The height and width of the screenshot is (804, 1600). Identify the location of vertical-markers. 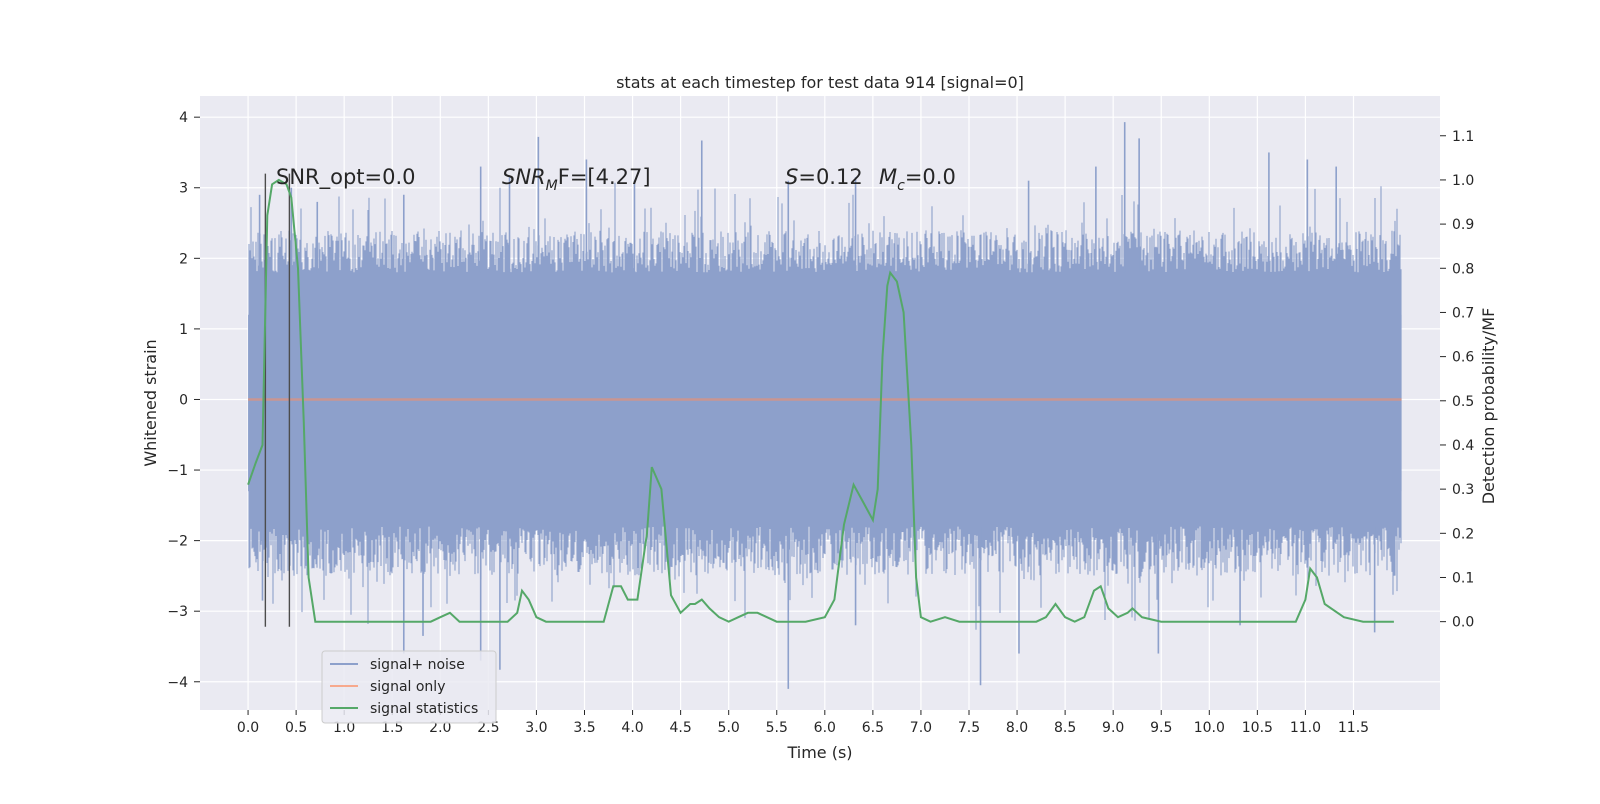
(277, 400).